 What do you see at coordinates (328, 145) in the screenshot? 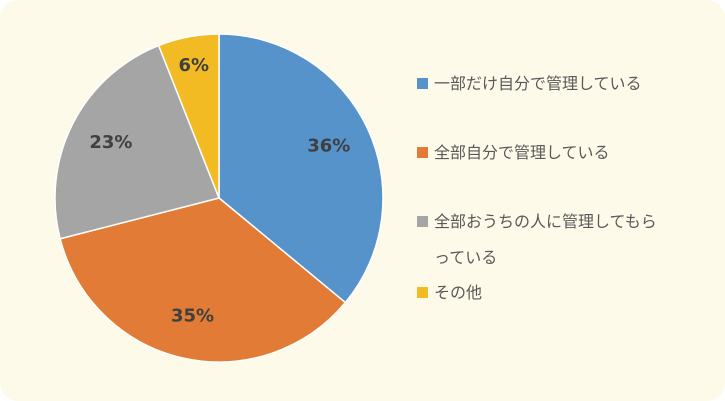
I see `data-label: 36%` at bounding box center [328, 145].